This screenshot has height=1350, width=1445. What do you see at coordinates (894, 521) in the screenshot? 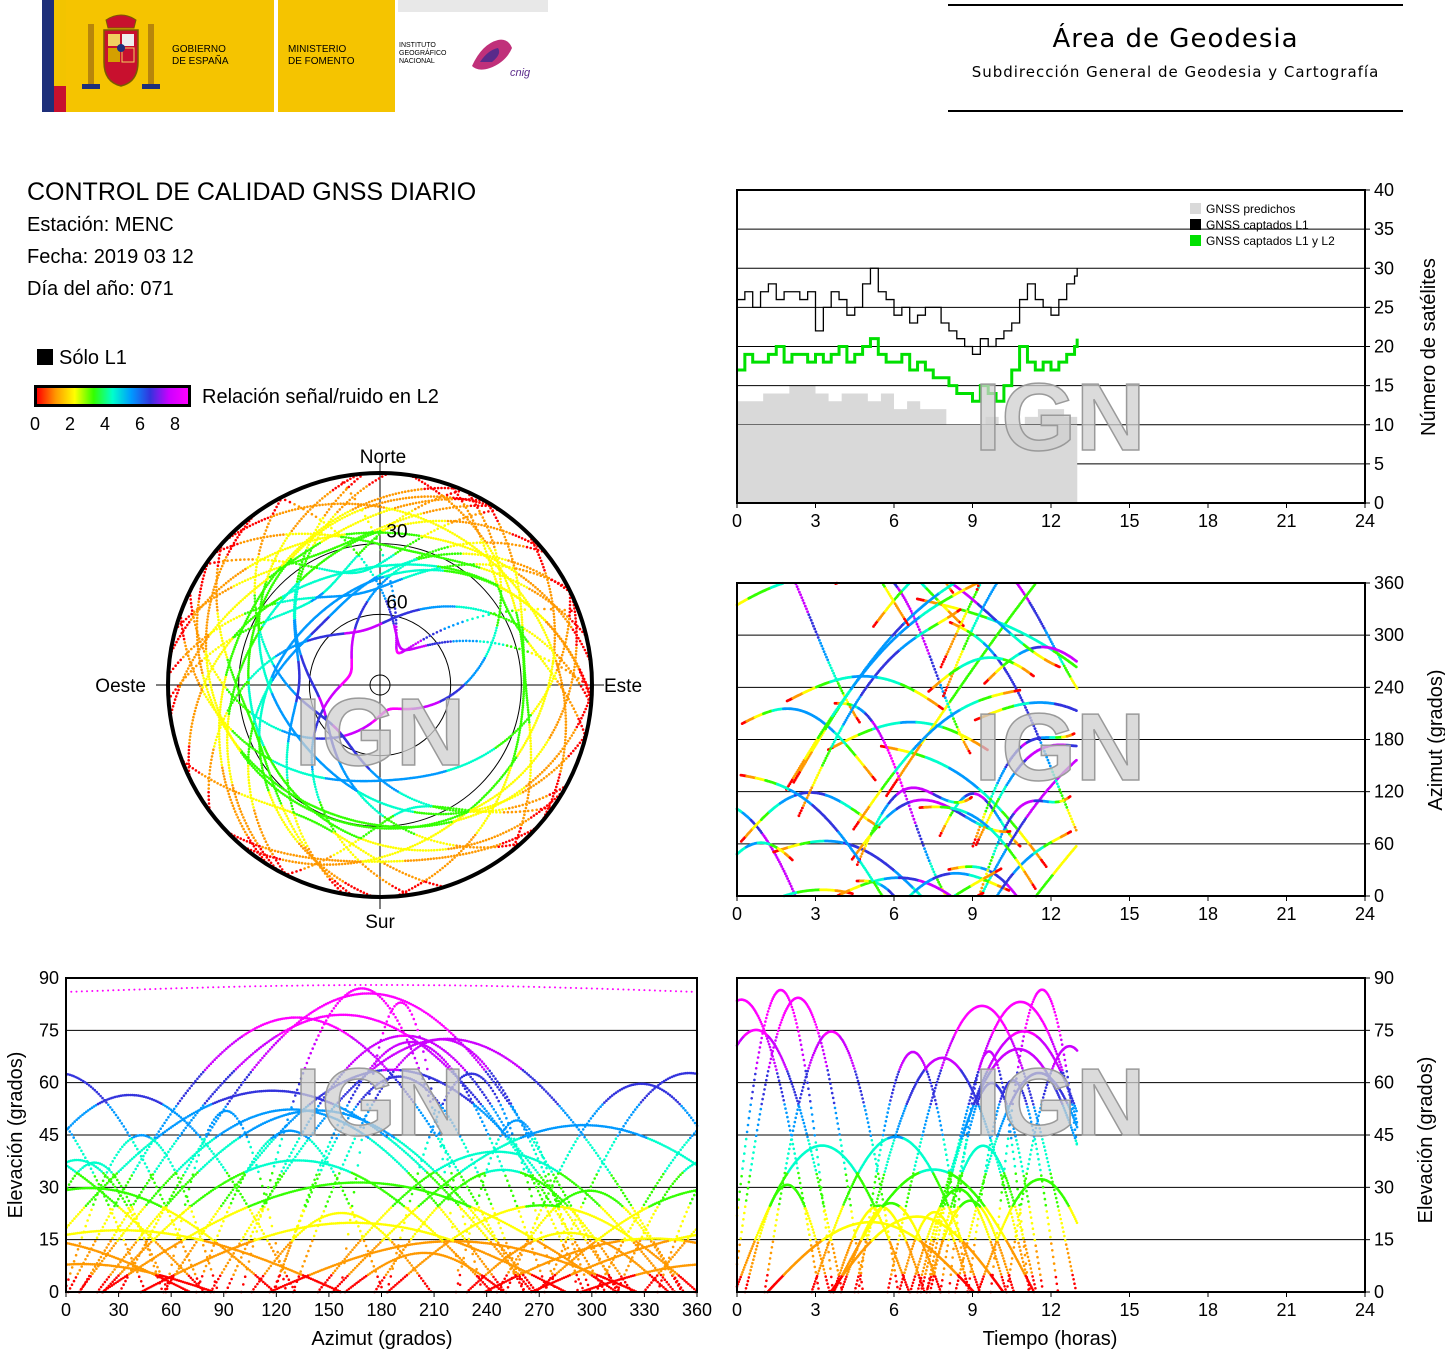
I see `x-tick-label: 6` at bounding box center [894, 521].